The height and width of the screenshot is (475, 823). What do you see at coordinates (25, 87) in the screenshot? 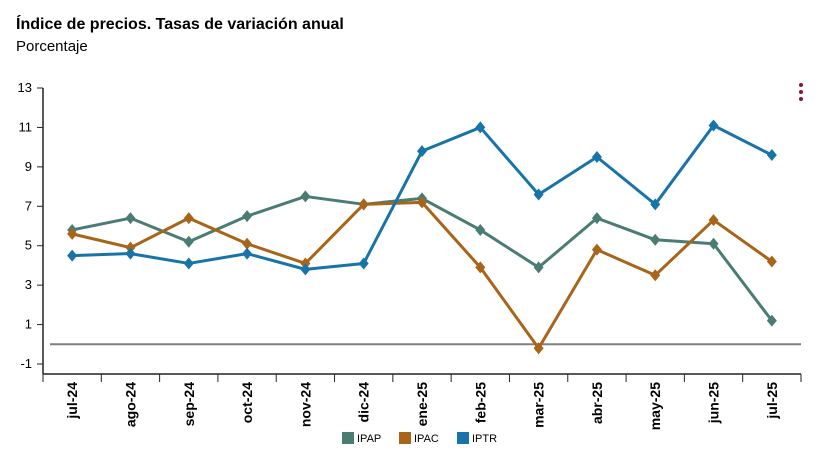
I see `y-tick-label: 13` at bounding box center [25, 87].